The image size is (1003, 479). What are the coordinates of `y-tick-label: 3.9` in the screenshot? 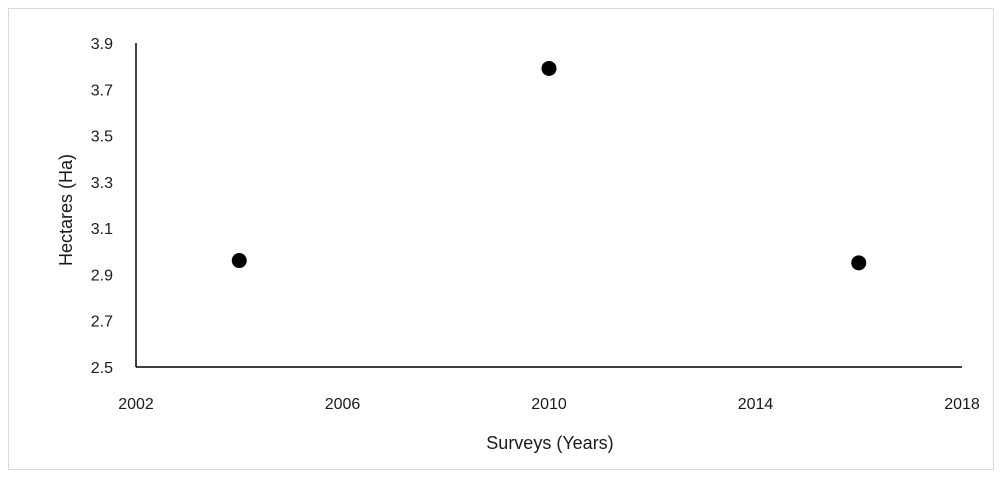 It's located at (102, 44).